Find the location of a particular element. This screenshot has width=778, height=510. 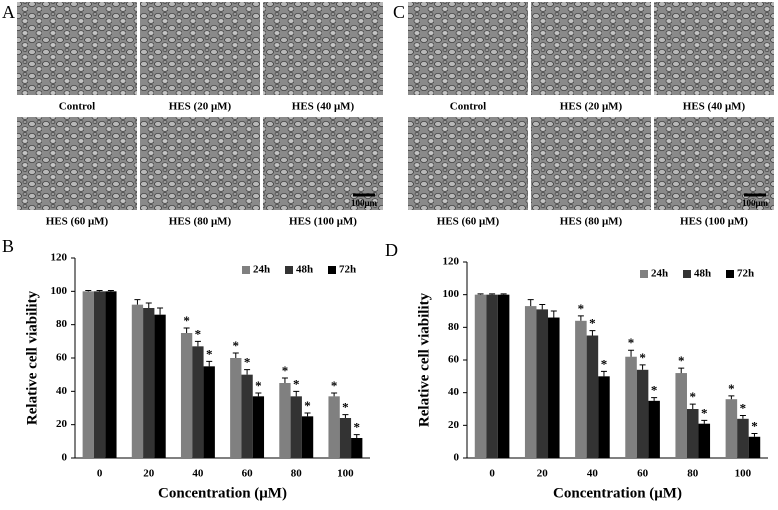

image-label: HES (60 μM) is located at coordinates (77, 222).